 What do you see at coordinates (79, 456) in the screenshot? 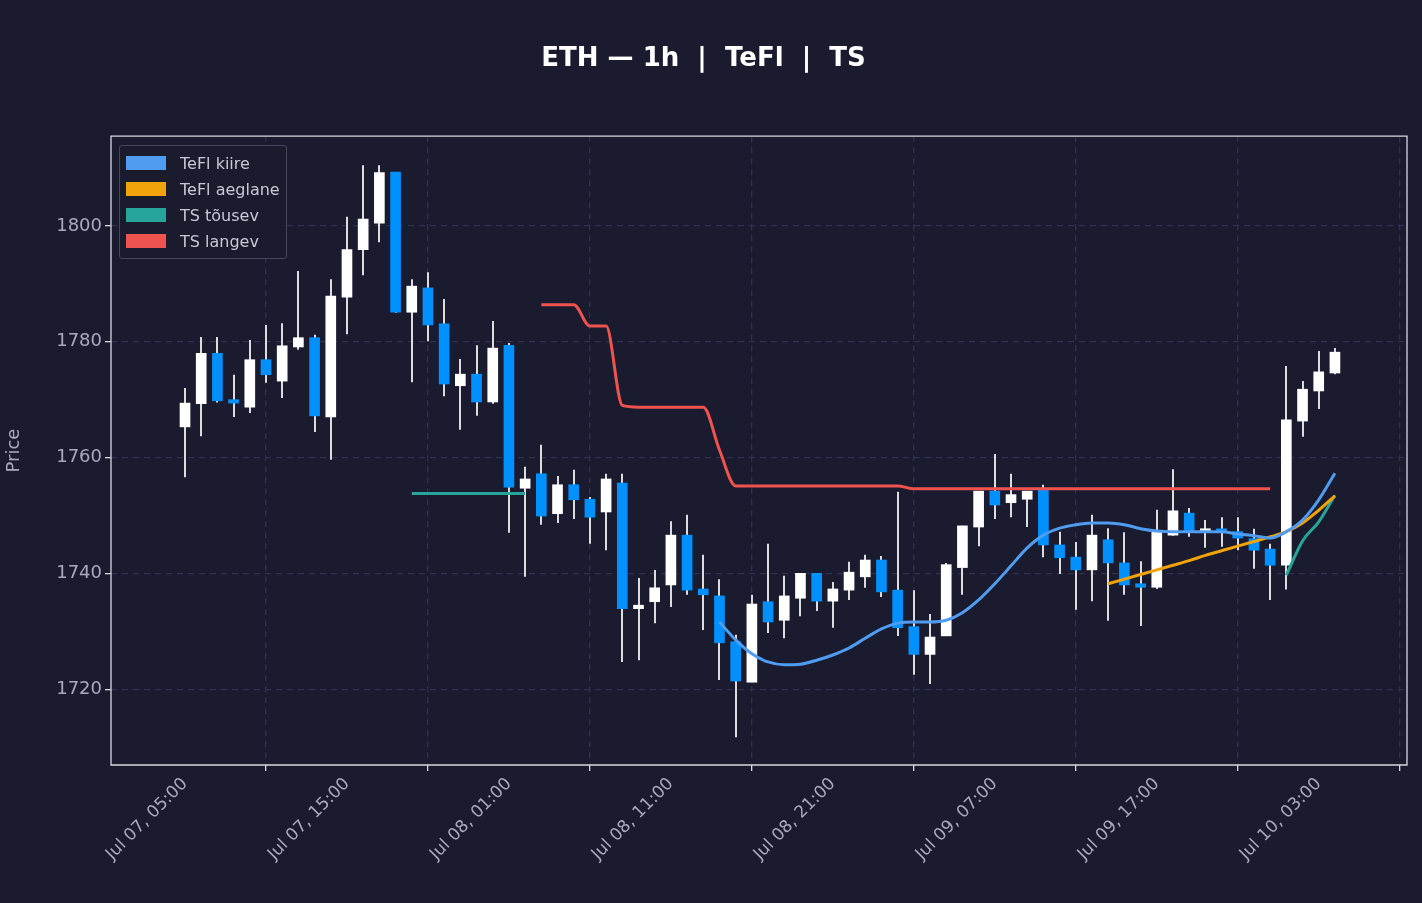
I see `y-tick-label: 1760` at bounding box center [79, 456].